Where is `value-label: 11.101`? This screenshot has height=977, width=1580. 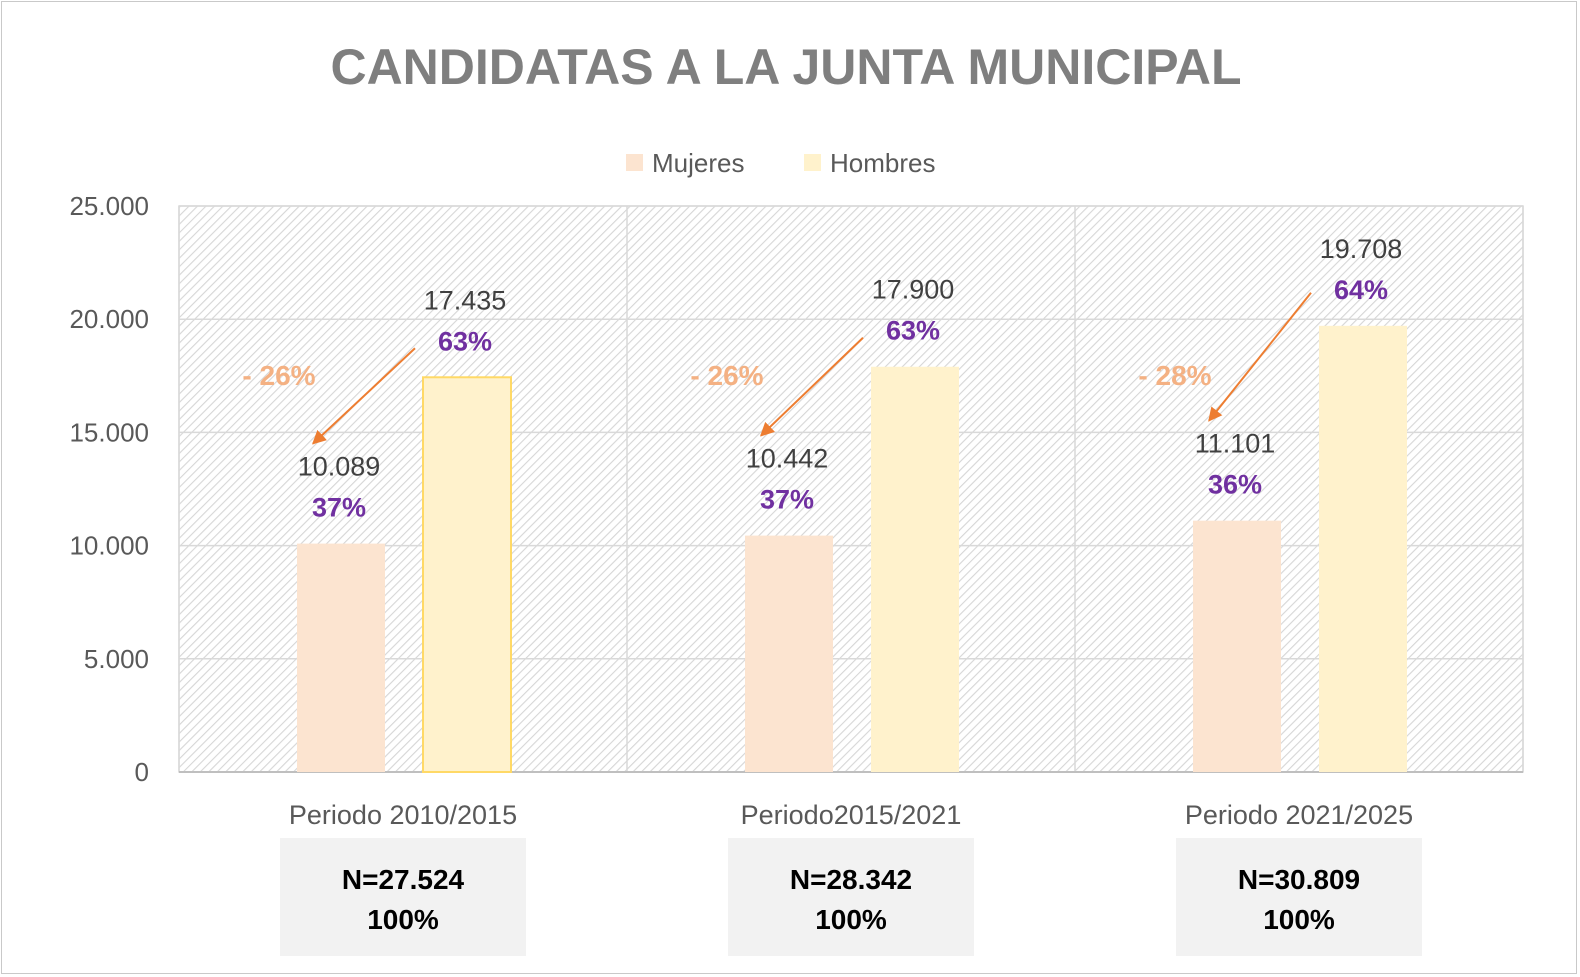
value-label: 11.101 is located at coordinates (1235, 444).